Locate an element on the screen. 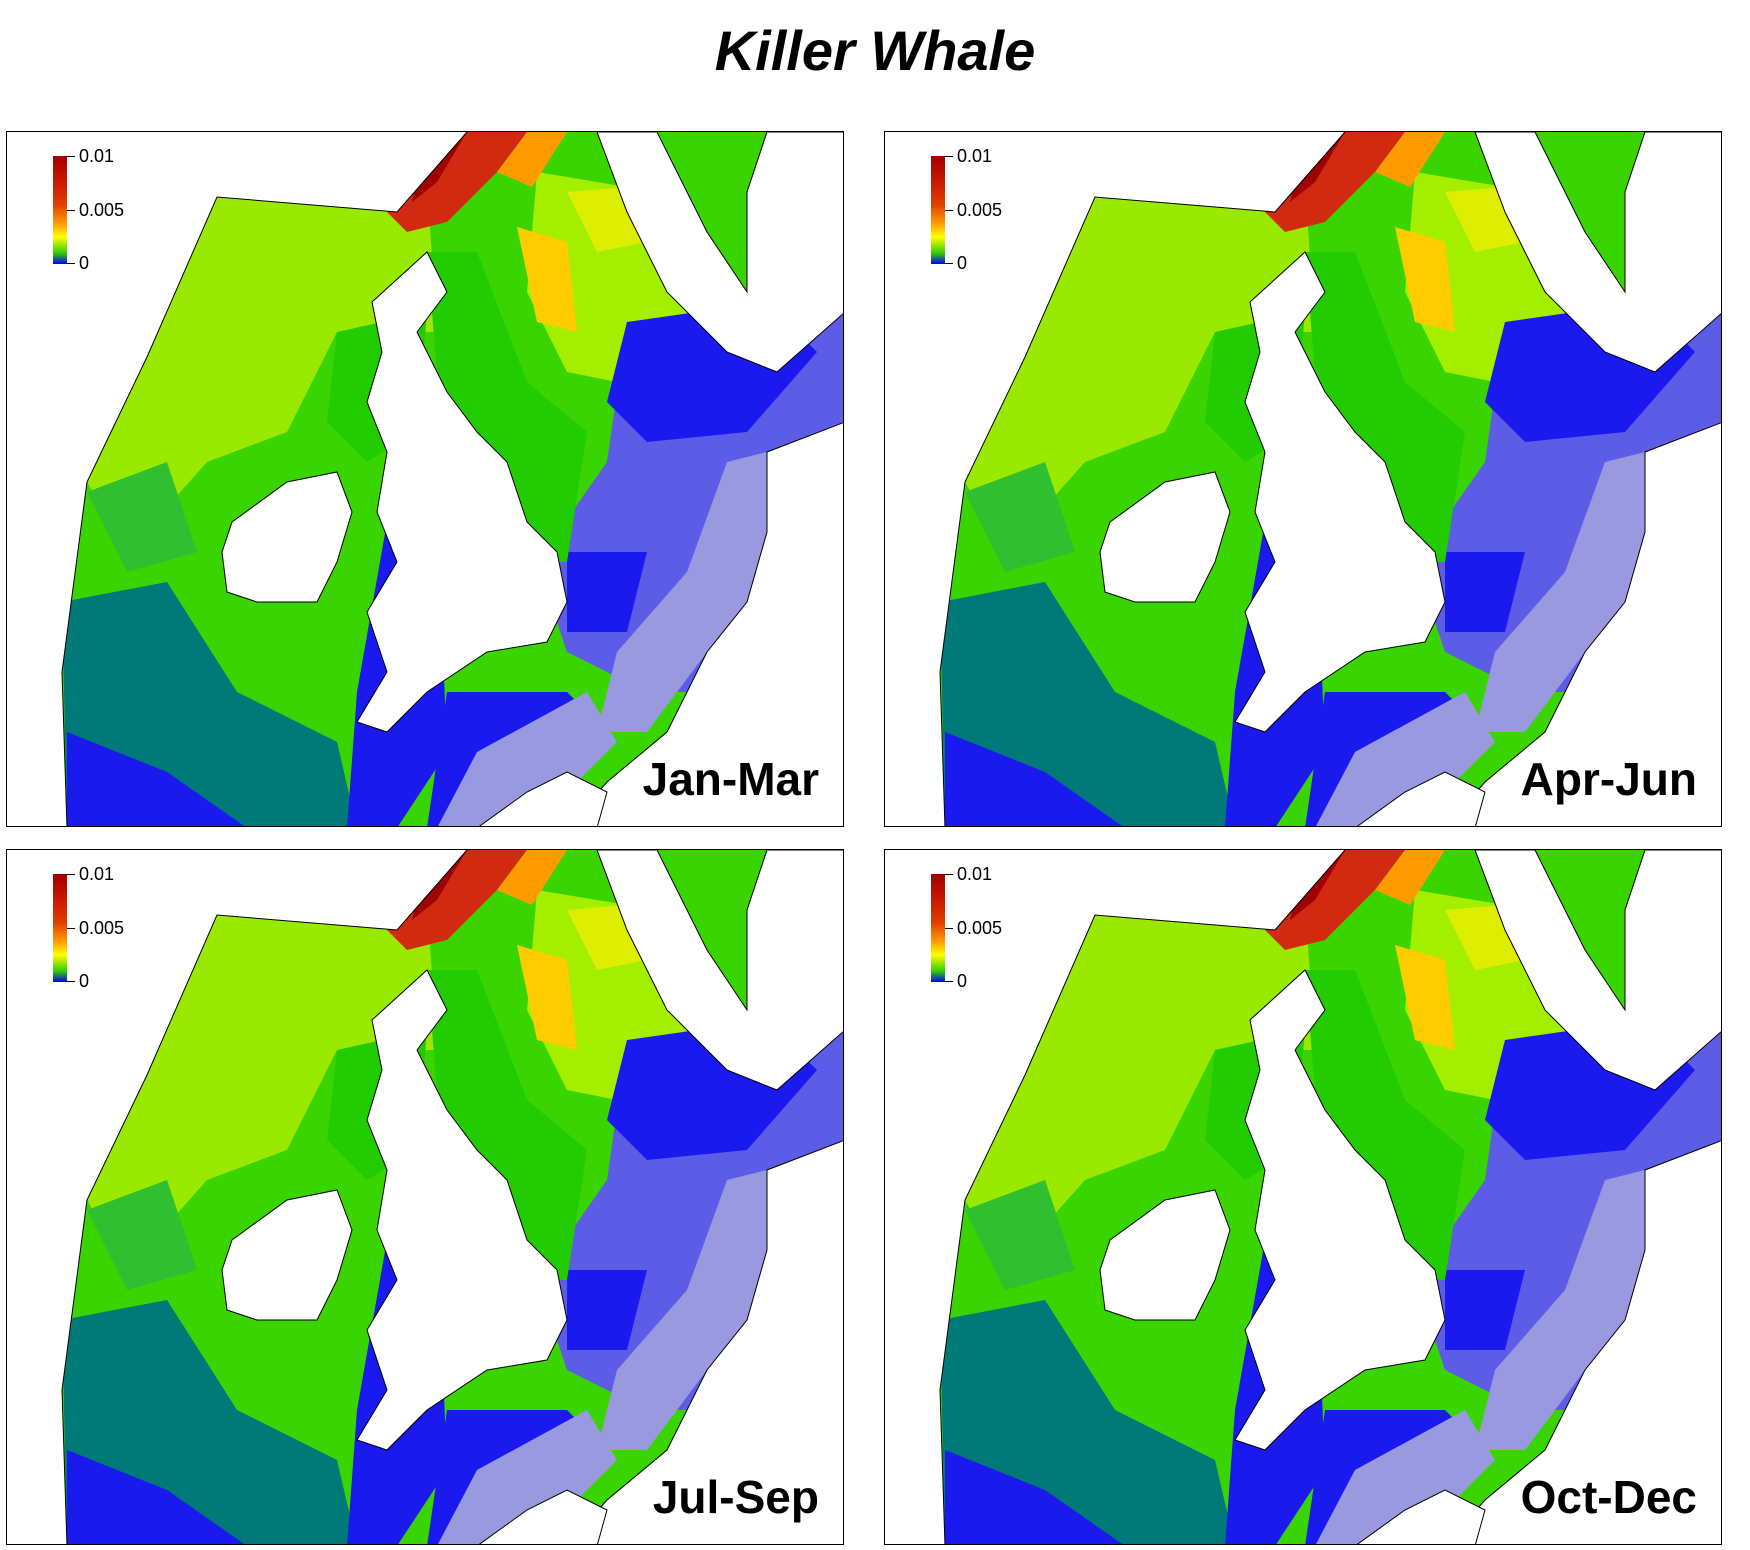  season-label: Oct-Dec is located at coordinates (1608, 1497).